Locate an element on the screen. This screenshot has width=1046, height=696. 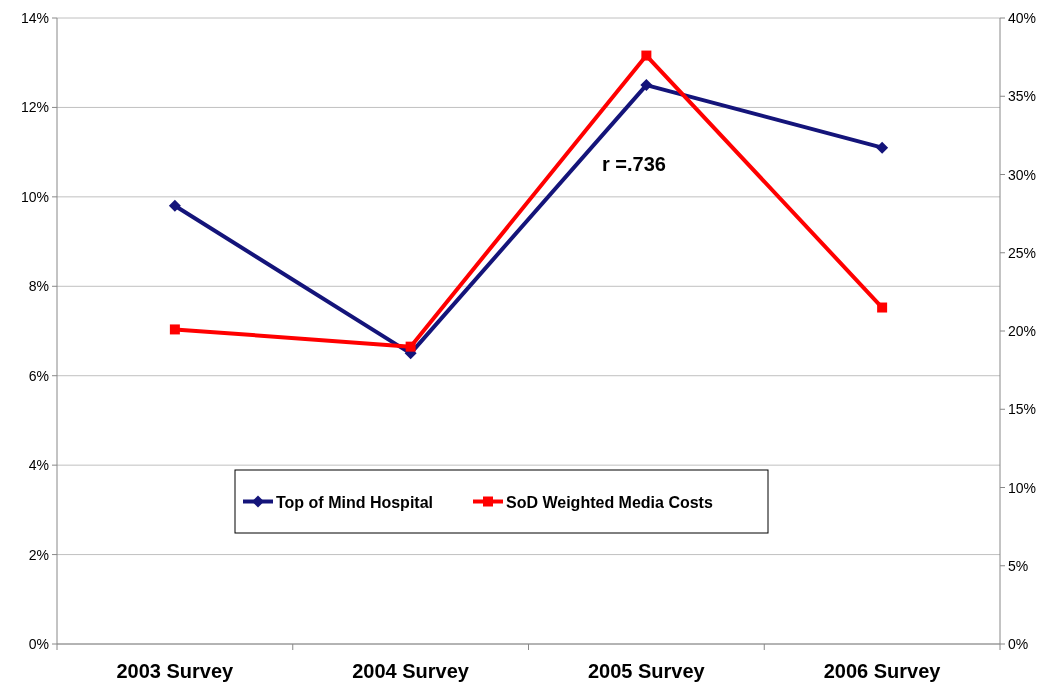
y-tick-label: 4% is located at coordinates (38, 465).